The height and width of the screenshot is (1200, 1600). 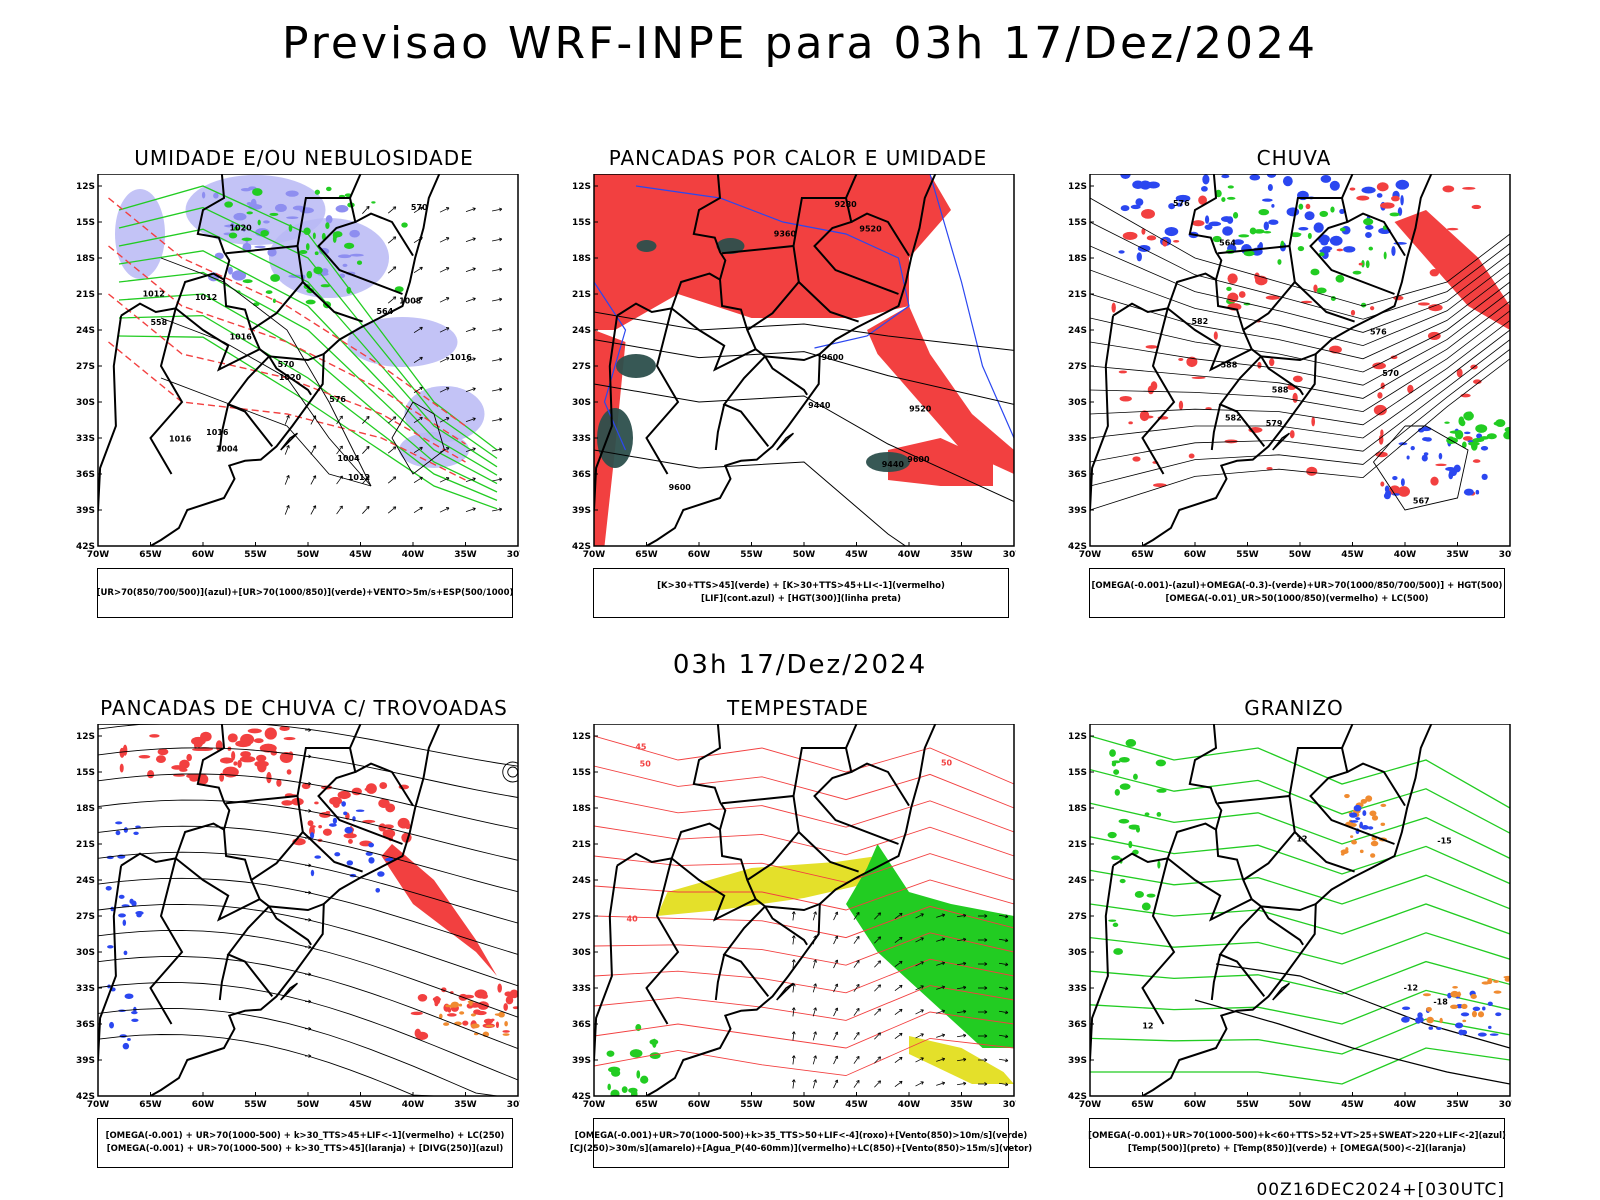 I want to click on contour-label: -18, so click(x=1440, y=1001).